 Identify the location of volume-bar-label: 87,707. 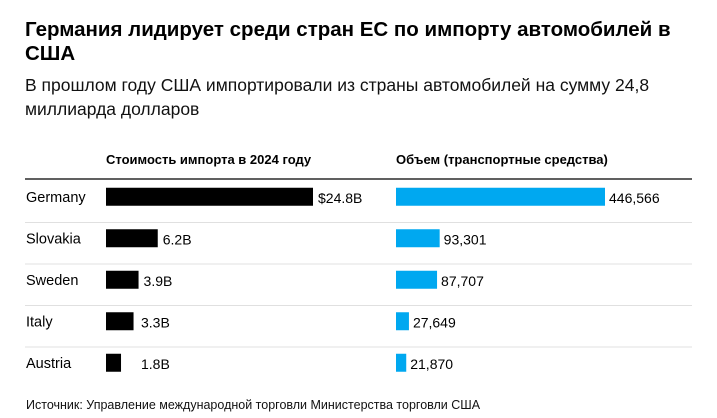
(462, 281).